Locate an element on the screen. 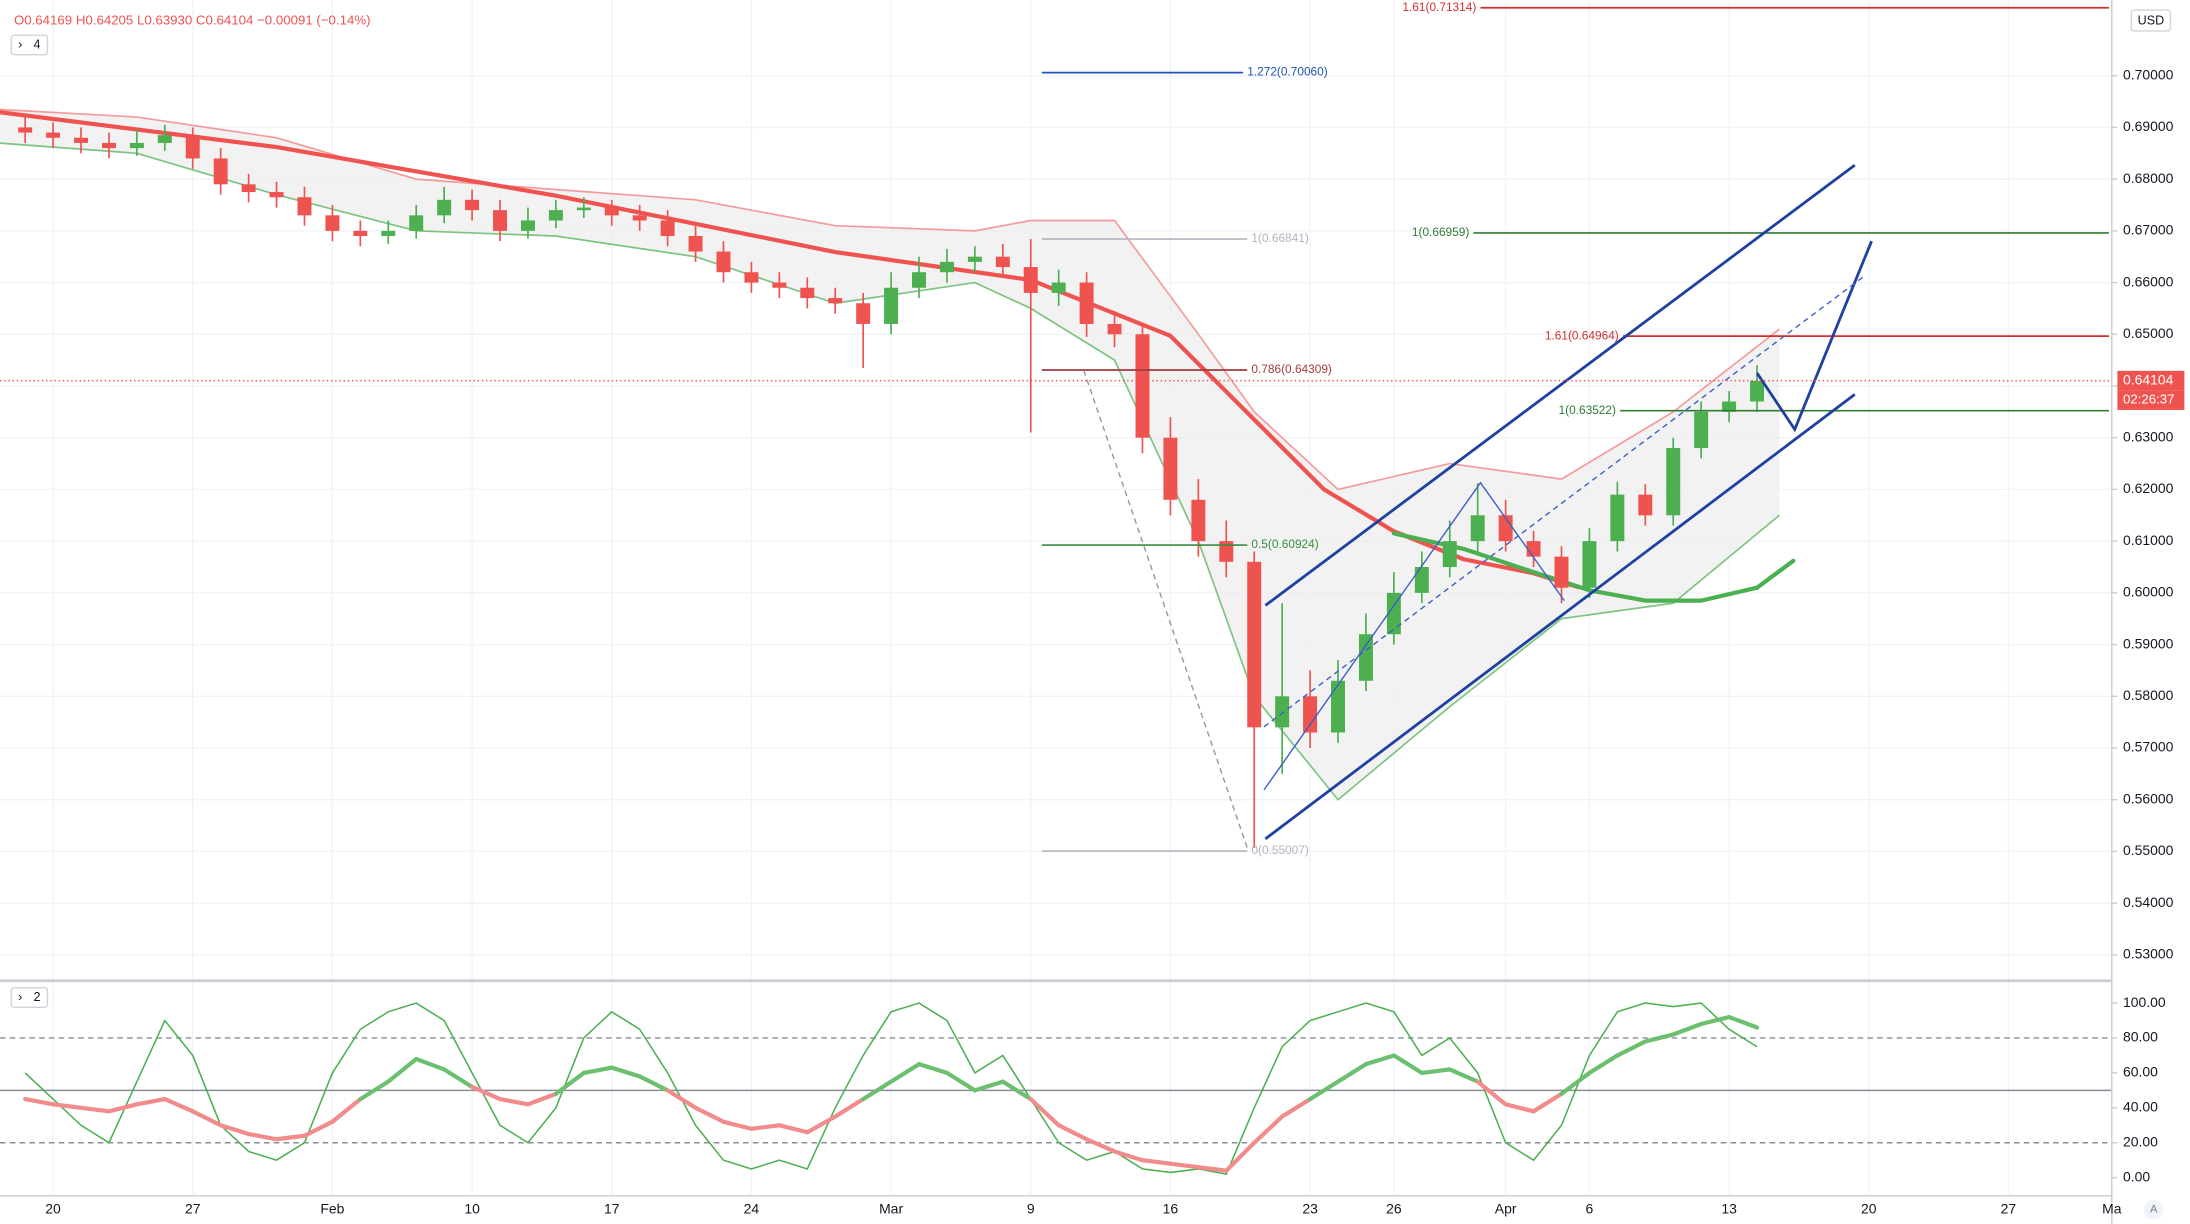 The width and height of the screenshot is (2190, 1224). main-toggle-count: 4 is located at coordinates (37, 44).